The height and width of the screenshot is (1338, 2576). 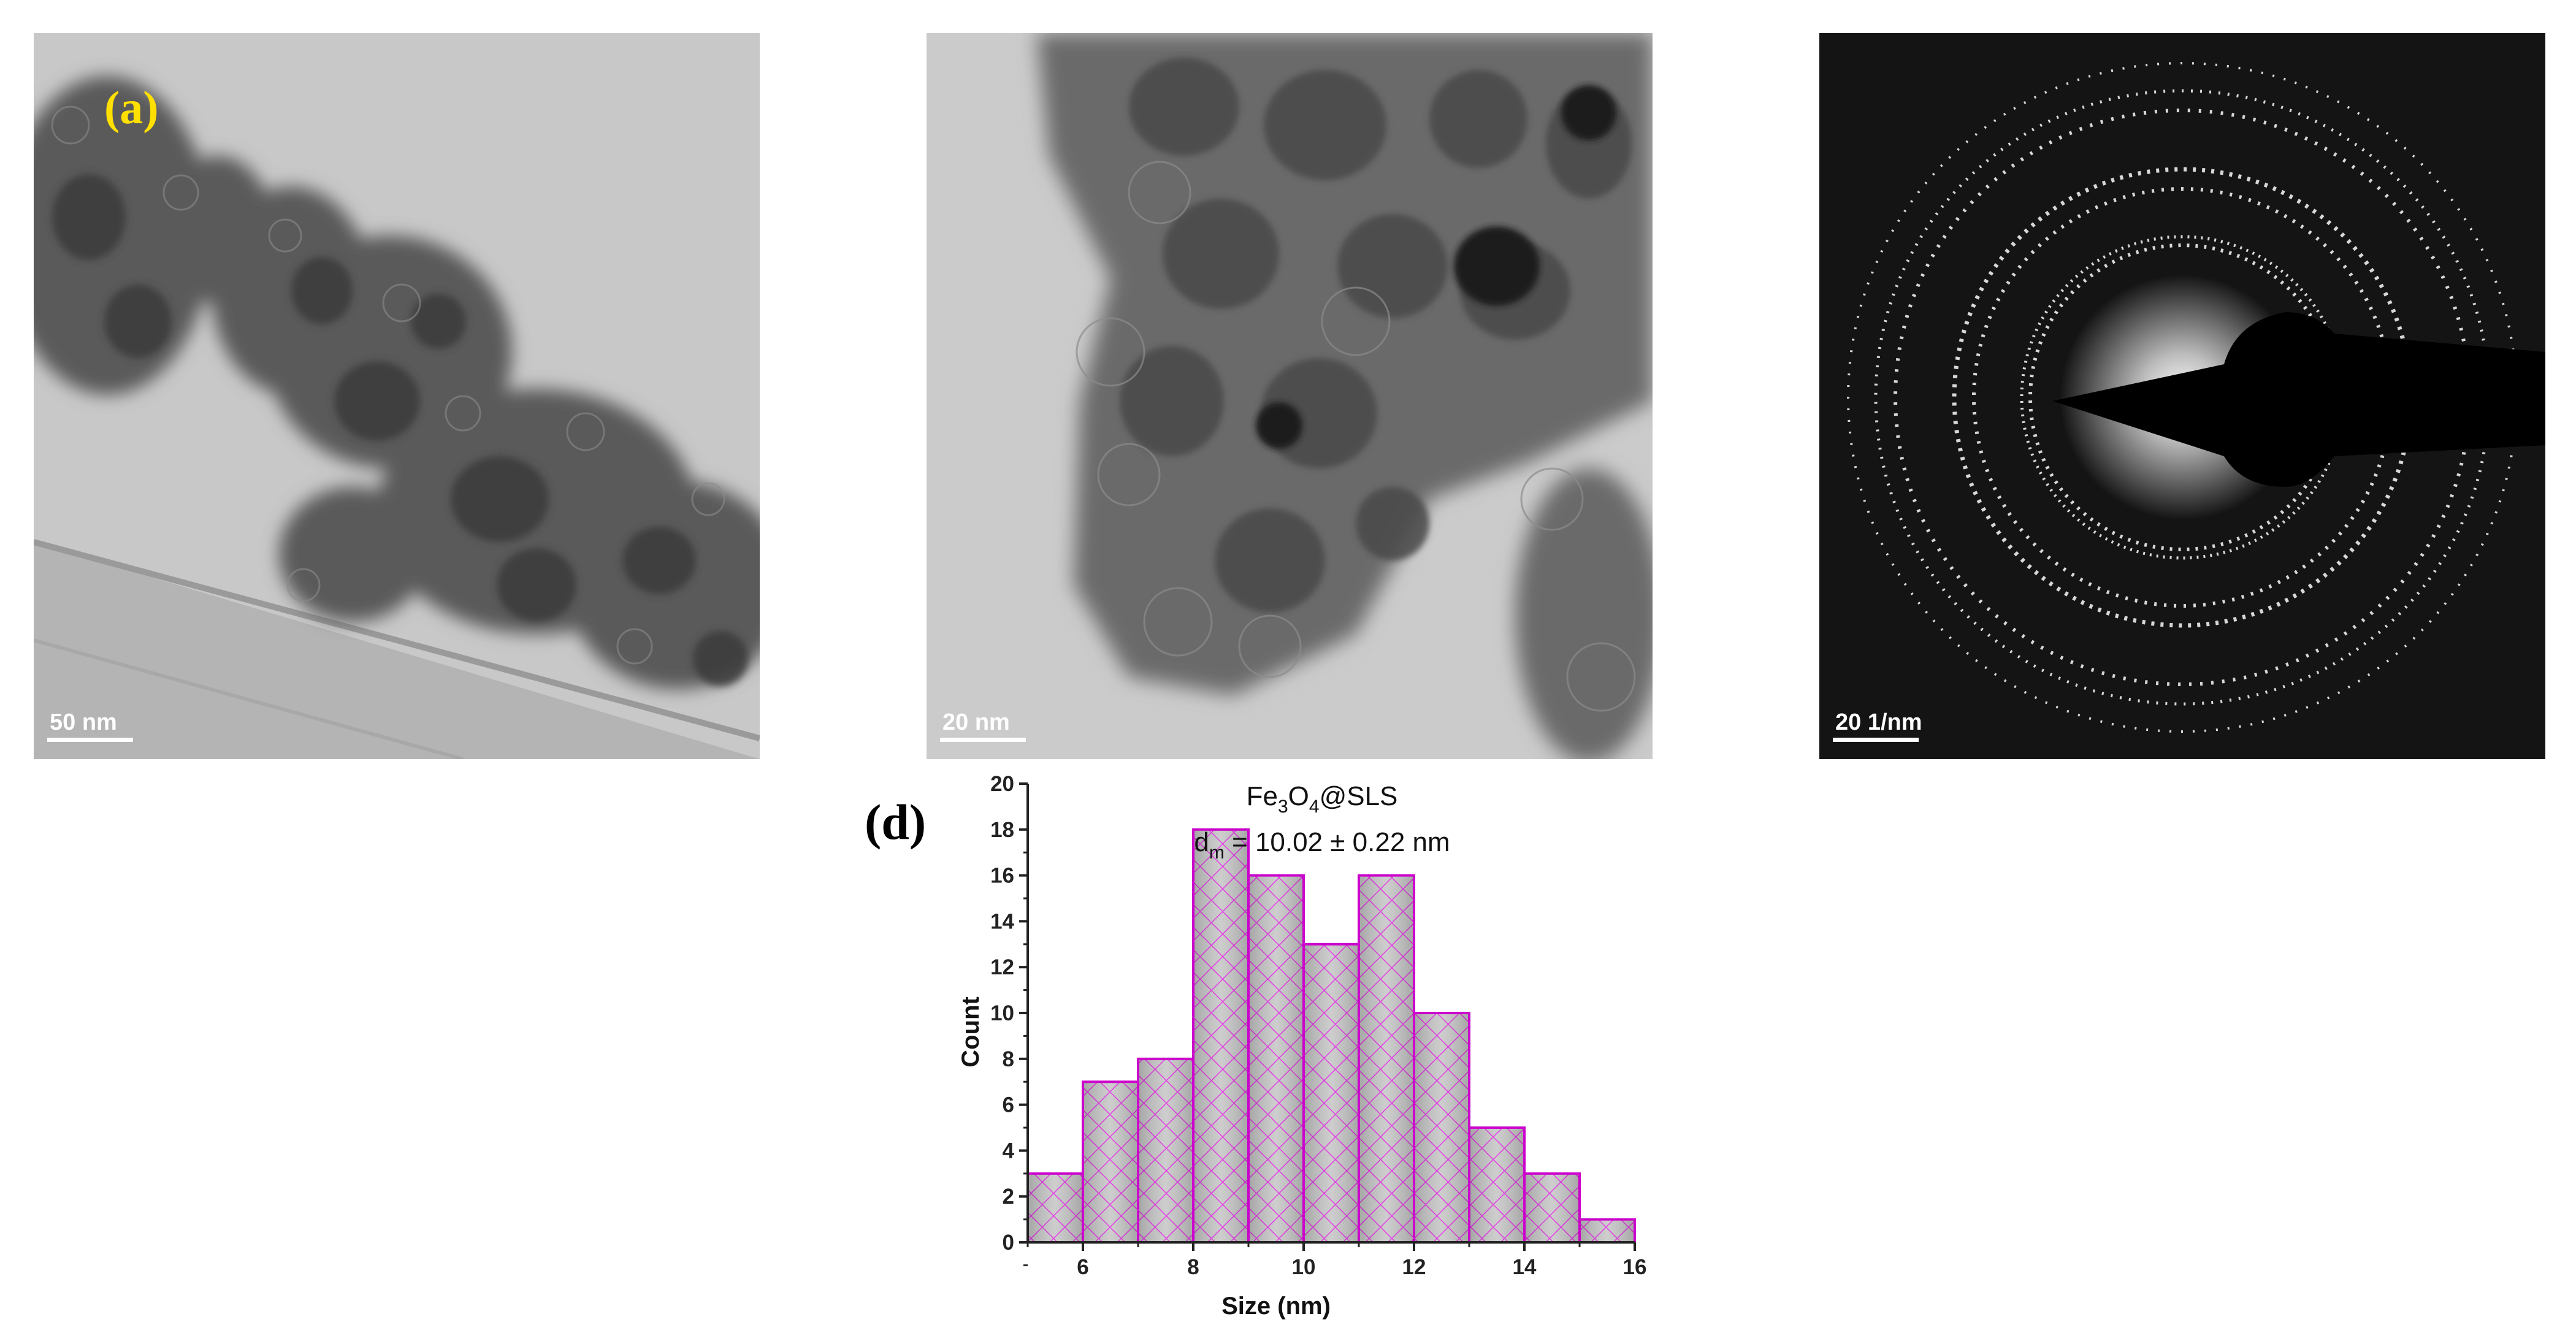 What do you see at coordinates (83, 722) in the screenshot?
I see `scale-label-a: 50 nm` at bounding box center [83, 722].